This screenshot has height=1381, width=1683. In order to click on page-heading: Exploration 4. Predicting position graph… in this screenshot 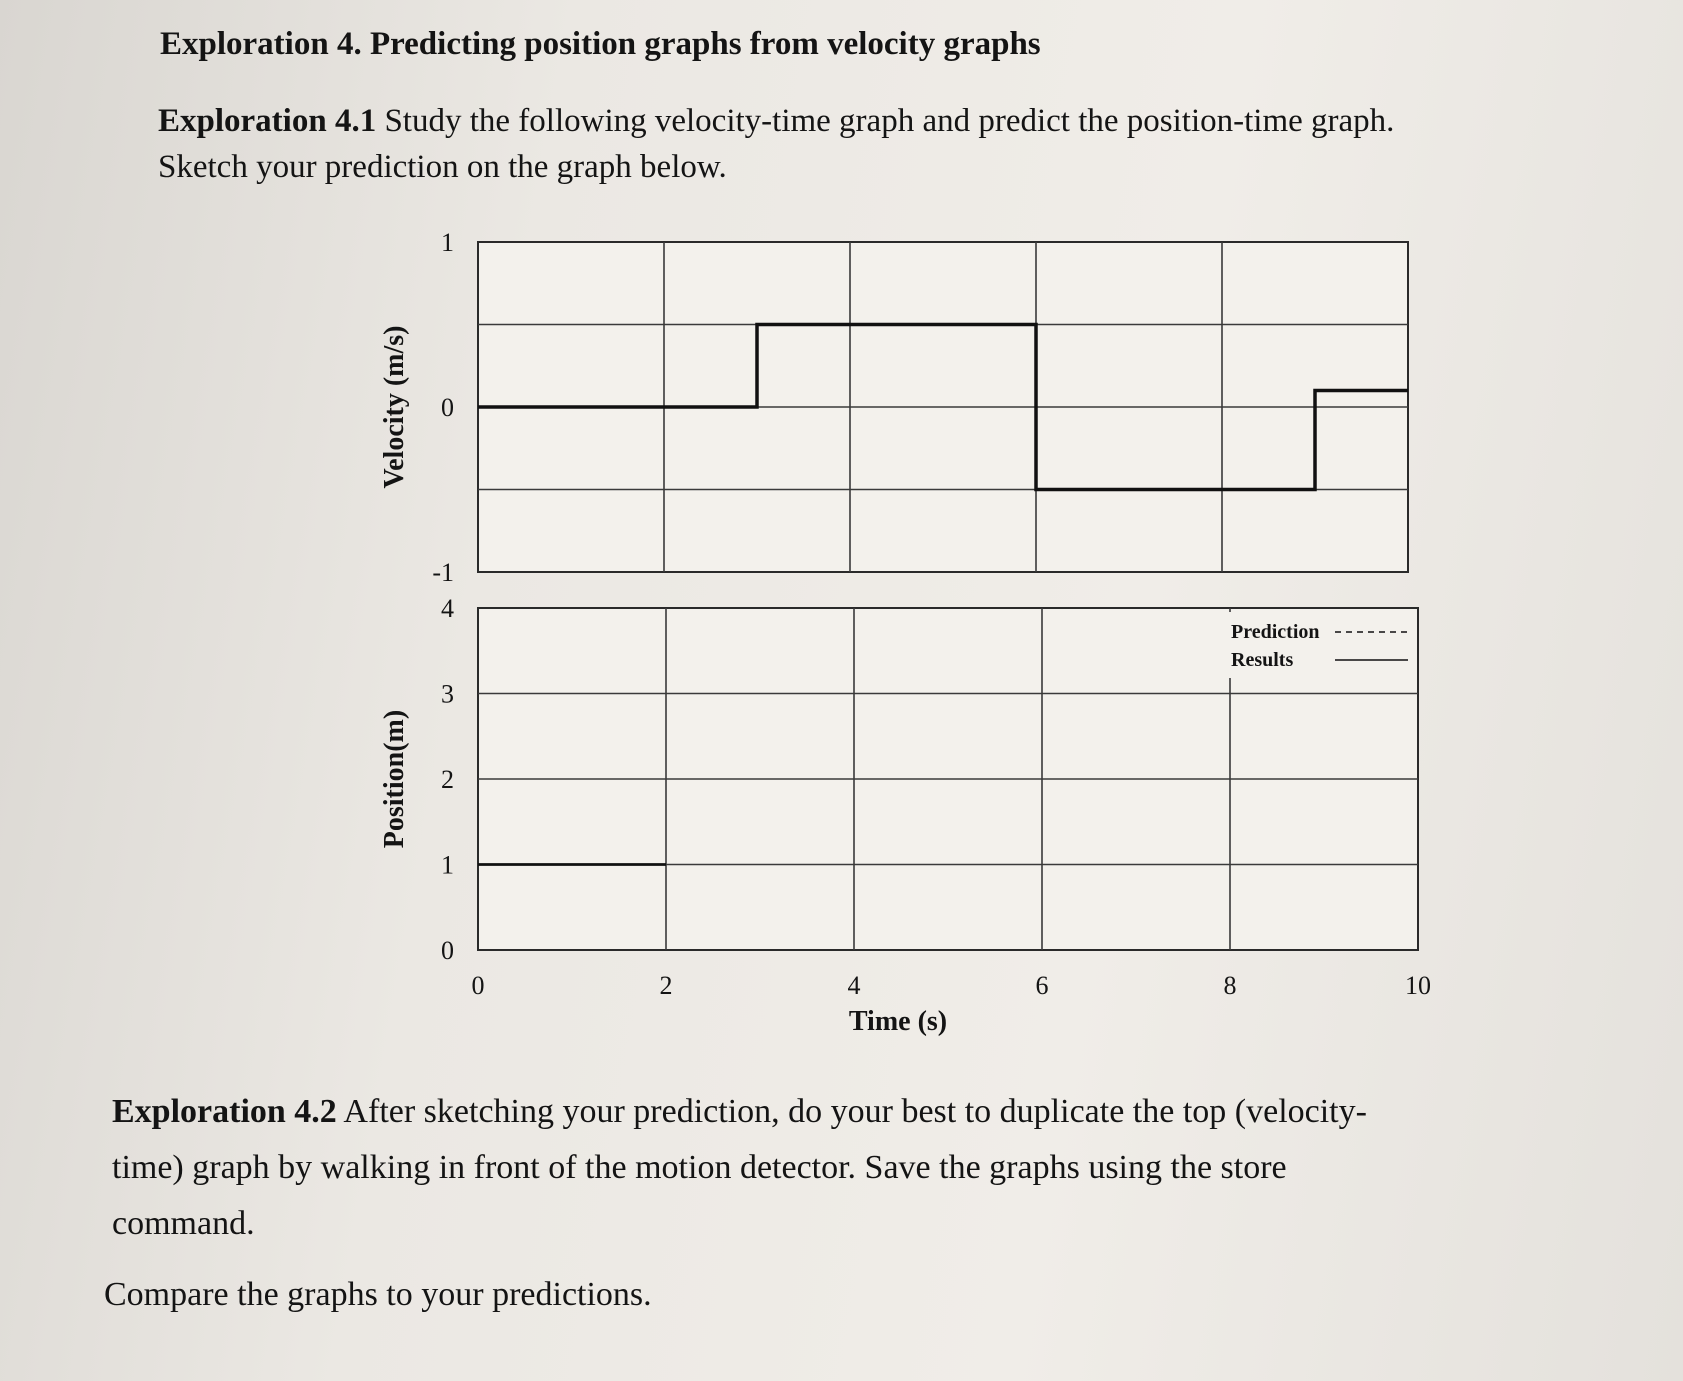, I will do `click(600, 44)`.